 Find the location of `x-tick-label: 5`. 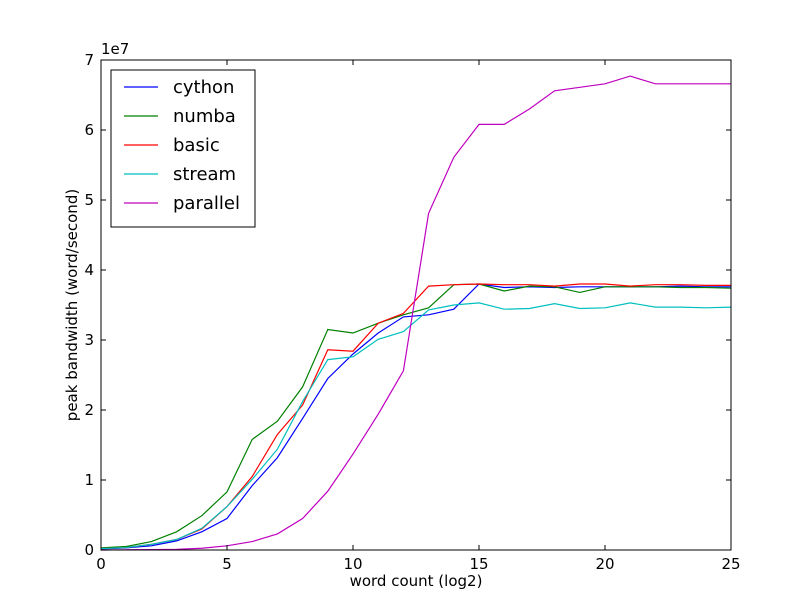

x-tick-label: 5 is located at coordinates (227, 564).